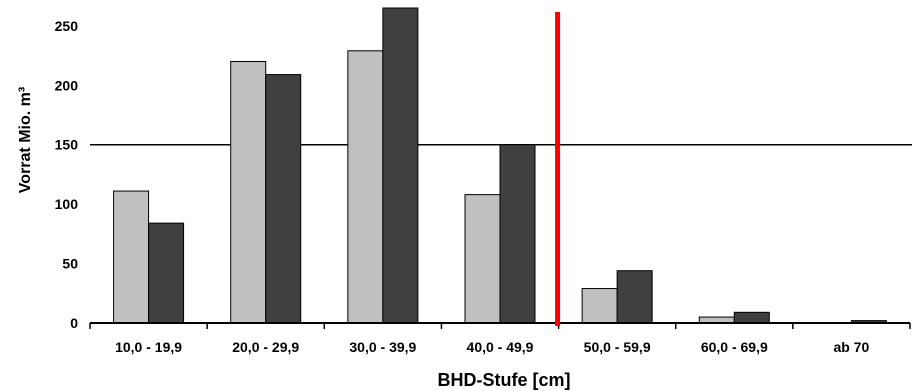  What do you see at coordinates (67, 204) in the screenshot?
I see `y-tick-label: 100` at bounding box center [67, 204].